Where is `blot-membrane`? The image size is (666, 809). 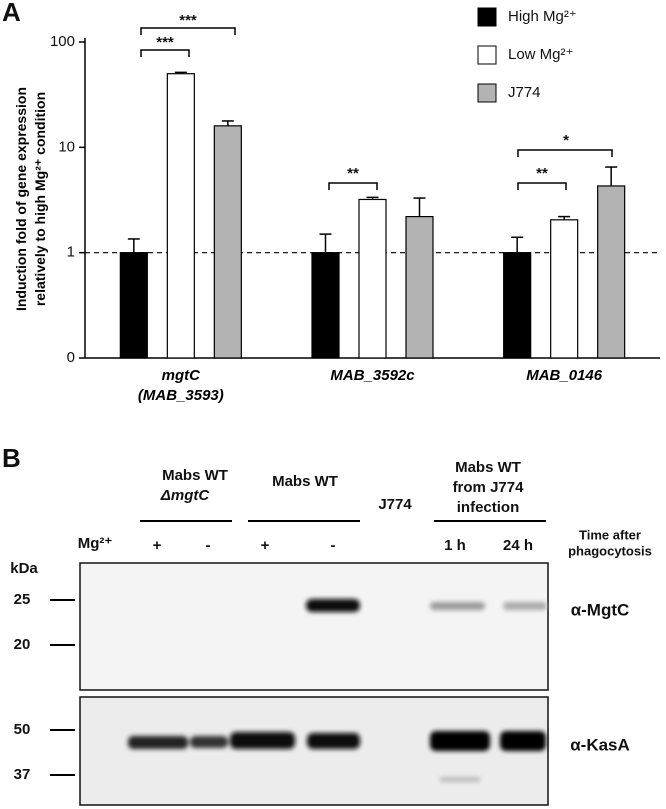
blot-membrane is located at coordinates (314, 626).